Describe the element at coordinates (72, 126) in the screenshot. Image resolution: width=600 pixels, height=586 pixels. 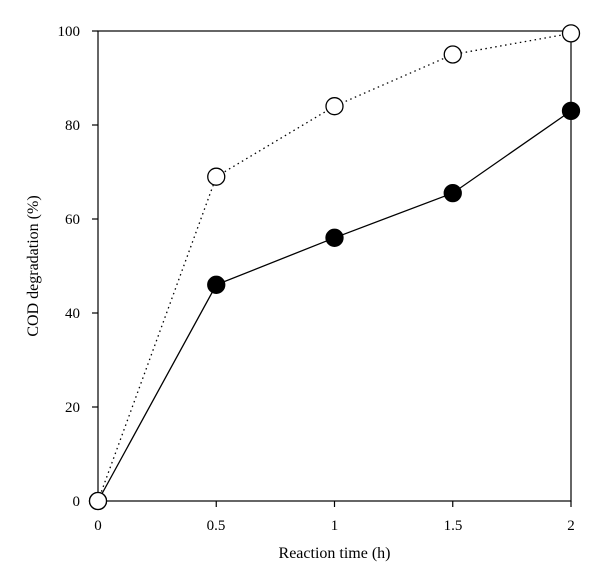
I see `y-tick-label-4: 80` at that location.